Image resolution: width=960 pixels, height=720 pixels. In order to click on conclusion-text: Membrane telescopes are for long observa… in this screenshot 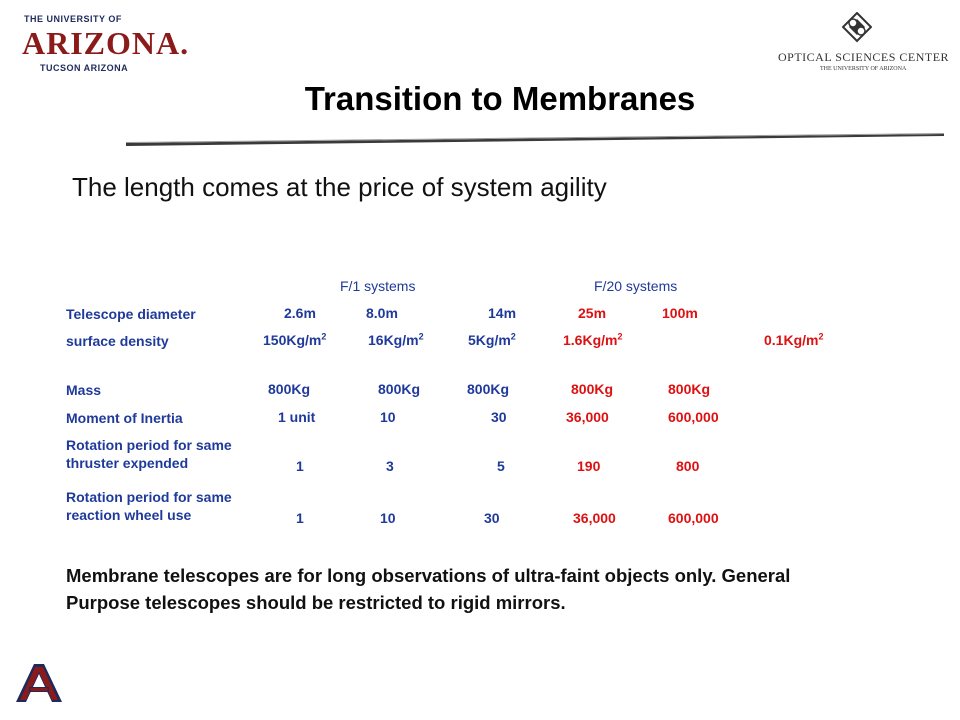, I will do `click(428, 589)`.